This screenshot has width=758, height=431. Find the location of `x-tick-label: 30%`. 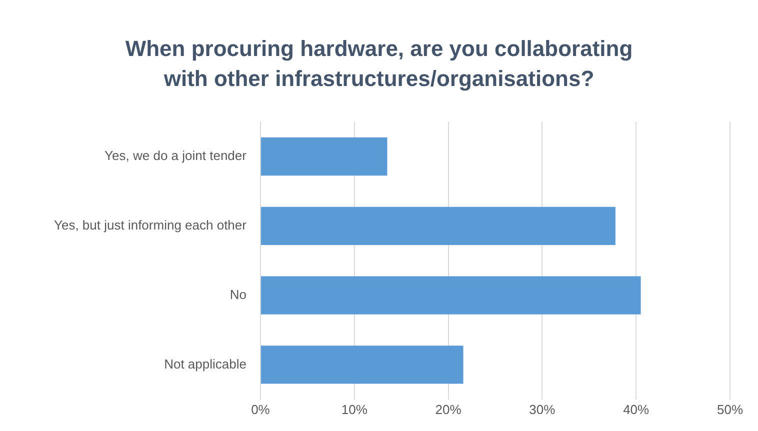

x-tick-label: 30% is located at coordinates (542, 409).